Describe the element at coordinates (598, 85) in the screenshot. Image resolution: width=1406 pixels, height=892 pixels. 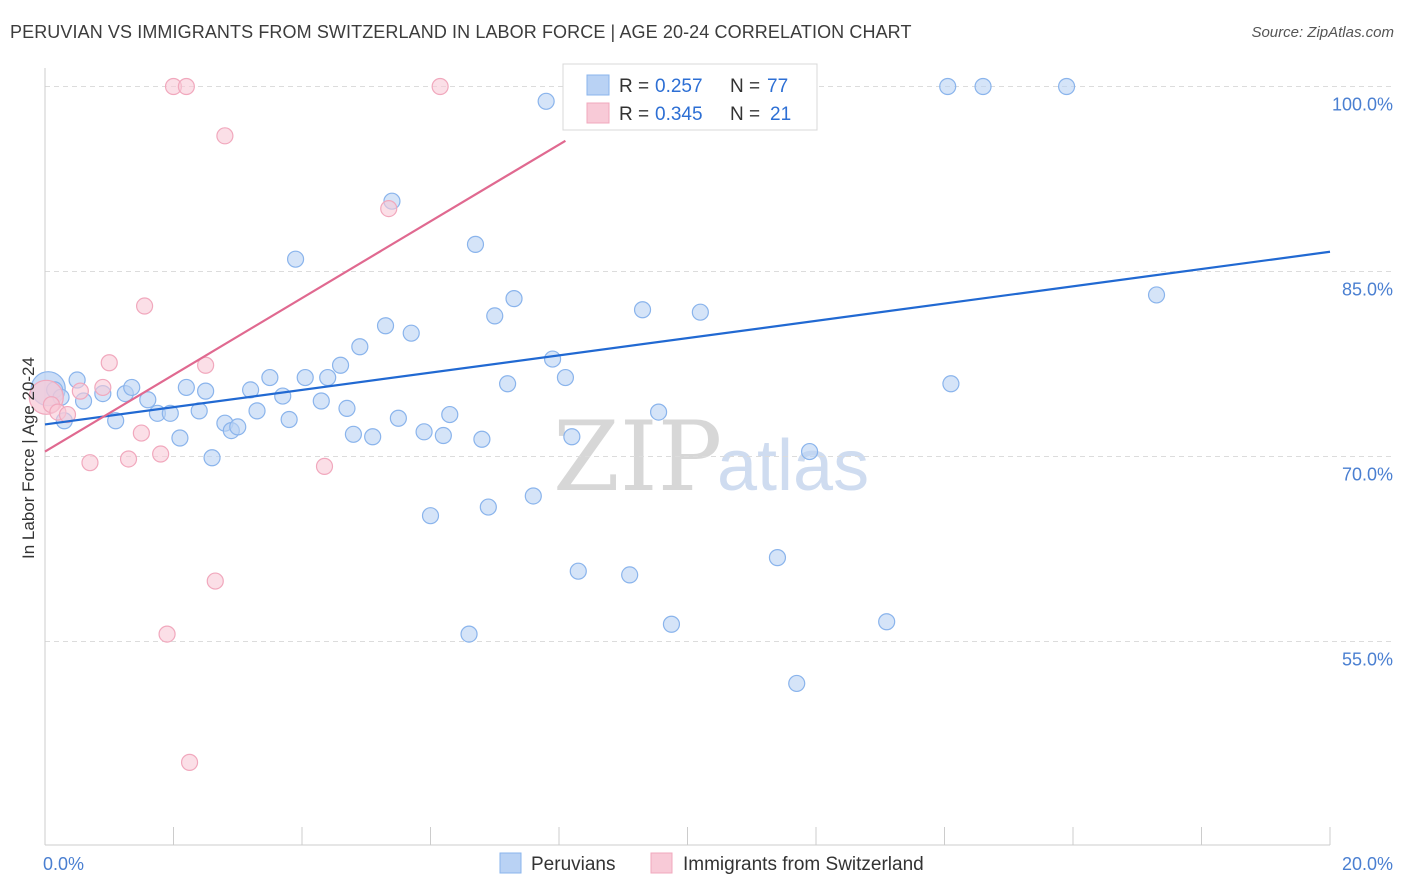
I see `peruvians-legend-swatch` at that location.